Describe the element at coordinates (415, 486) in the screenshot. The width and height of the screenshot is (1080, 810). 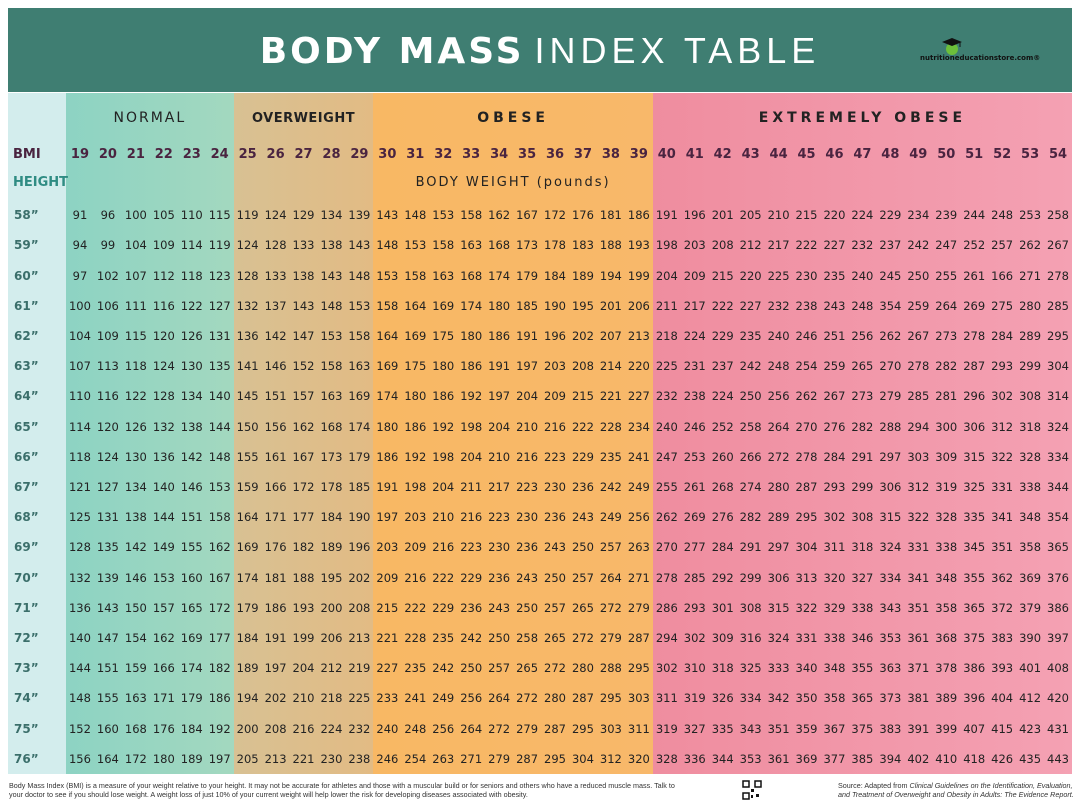
I see `weight-value: 198` at that location.